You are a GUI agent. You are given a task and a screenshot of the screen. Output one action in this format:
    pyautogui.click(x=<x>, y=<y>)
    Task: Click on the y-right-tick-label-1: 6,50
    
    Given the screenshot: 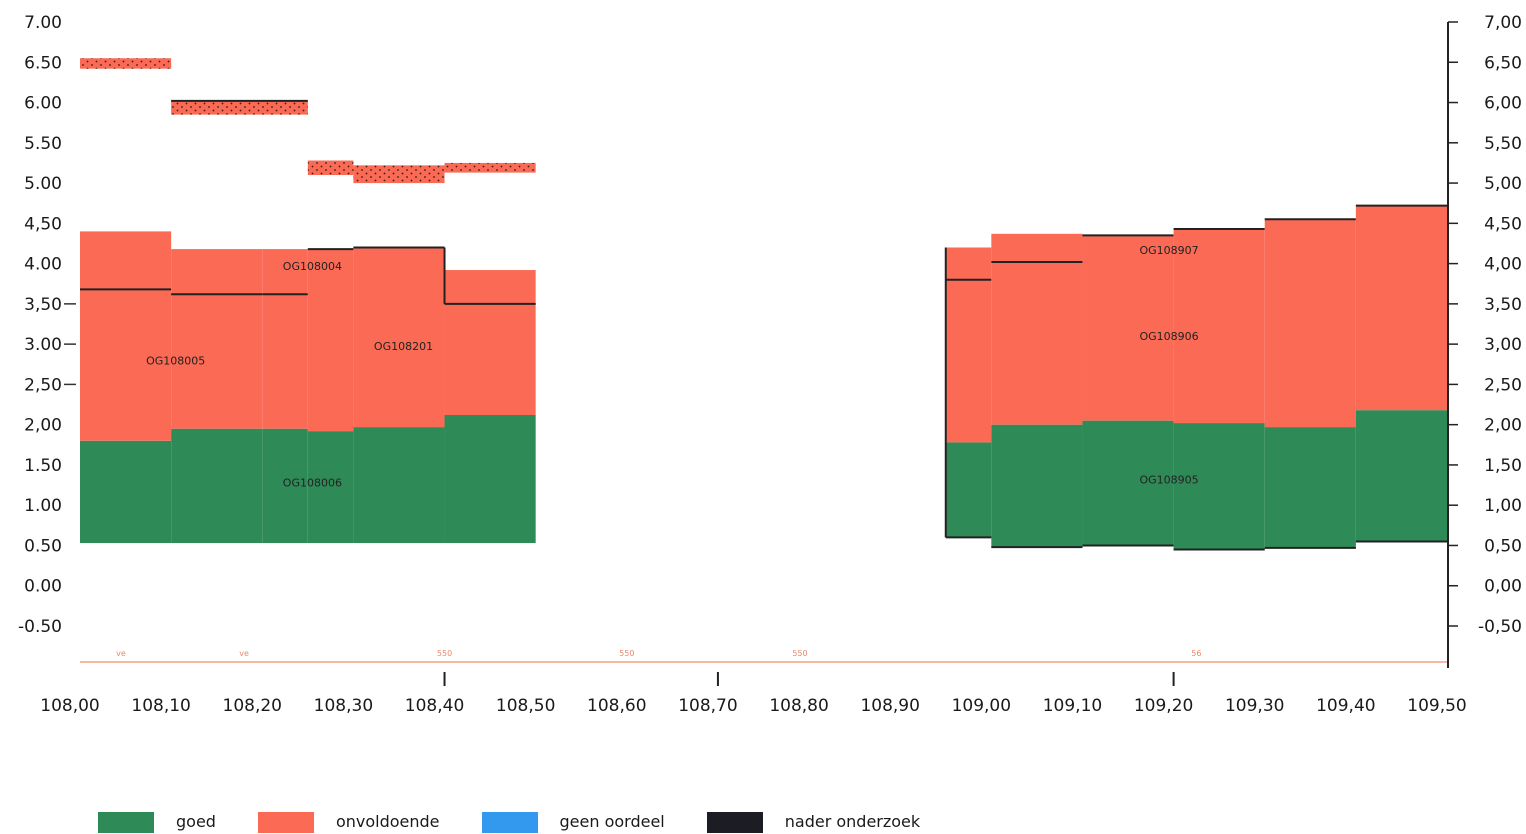 What is the action you would take?
    pyautogui.click(x=1503, y=63)
    